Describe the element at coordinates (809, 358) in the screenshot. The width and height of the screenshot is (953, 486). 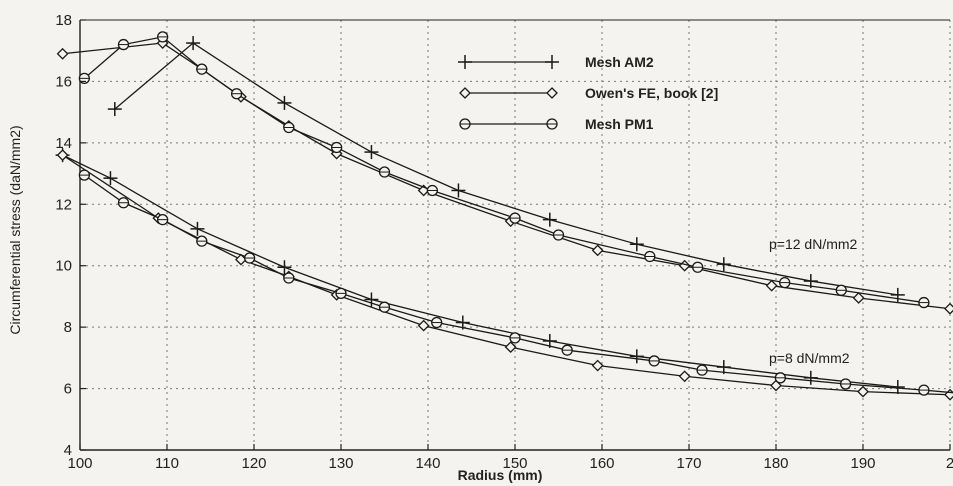
I see `curve-annotation: p=8 dN/mm2` at that location.